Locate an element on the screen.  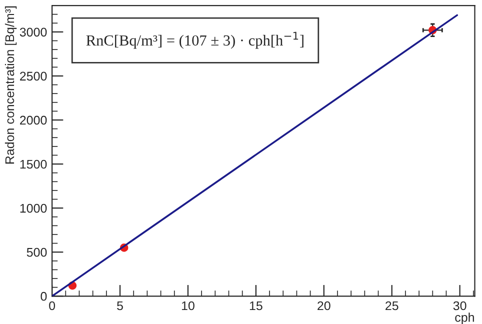
y-tick-label: 1500 is located at coordinates (33, 164).